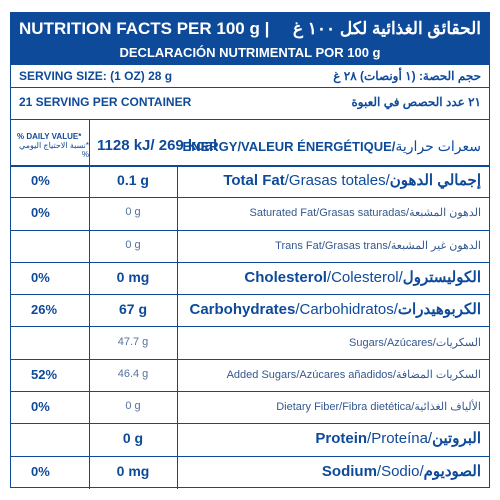 The height and width of the screenshot is (500, 500). What do you see at coordinates (346, 374) in the screenshot?
I see `nutrient-name-es: /Azúcares añadidos/` at bounding box center [346, 374].